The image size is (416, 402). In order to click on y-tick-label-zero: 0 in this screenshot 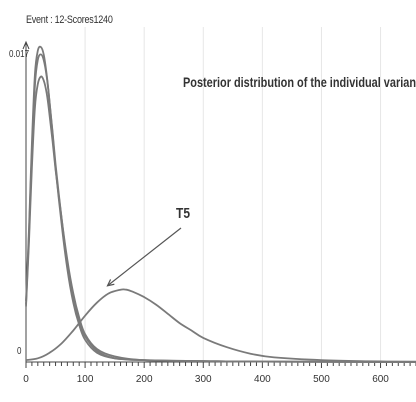, I will do `click(19, 351)`.